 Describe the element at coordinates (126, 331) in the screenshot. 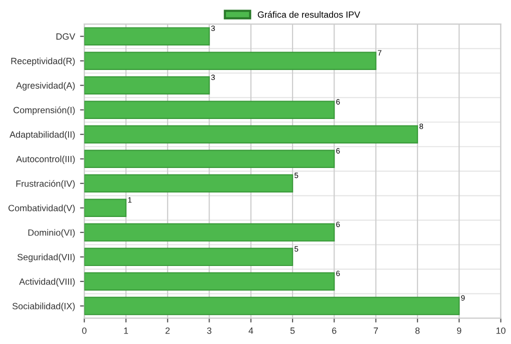

I see `x-tick-label: 1` at that location.